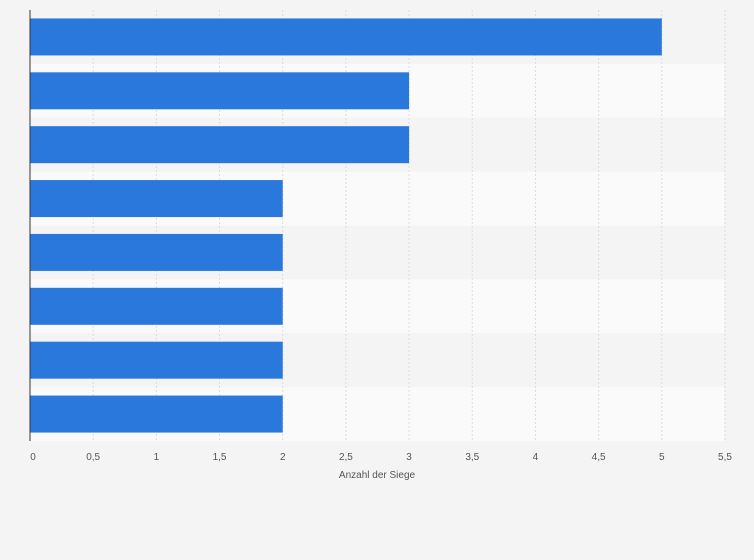 The image size is (754, 560). Describe the element at coordinates (220, 457) in the screenshot. I see `x-tick-label: 1,5` at that location.